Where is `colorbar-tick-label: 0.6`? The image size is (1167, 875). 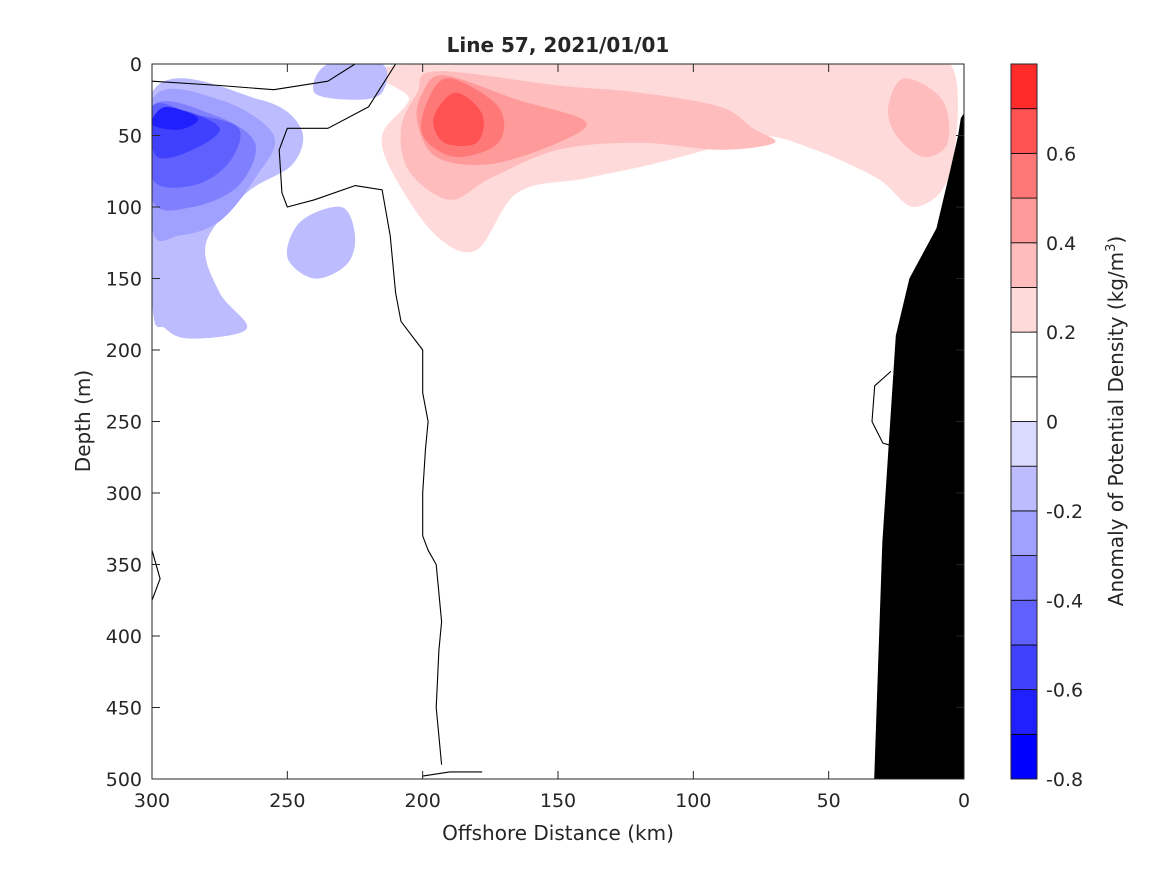
colorbar-tick-label: 0.6 is located at coordinates (1061, 154).